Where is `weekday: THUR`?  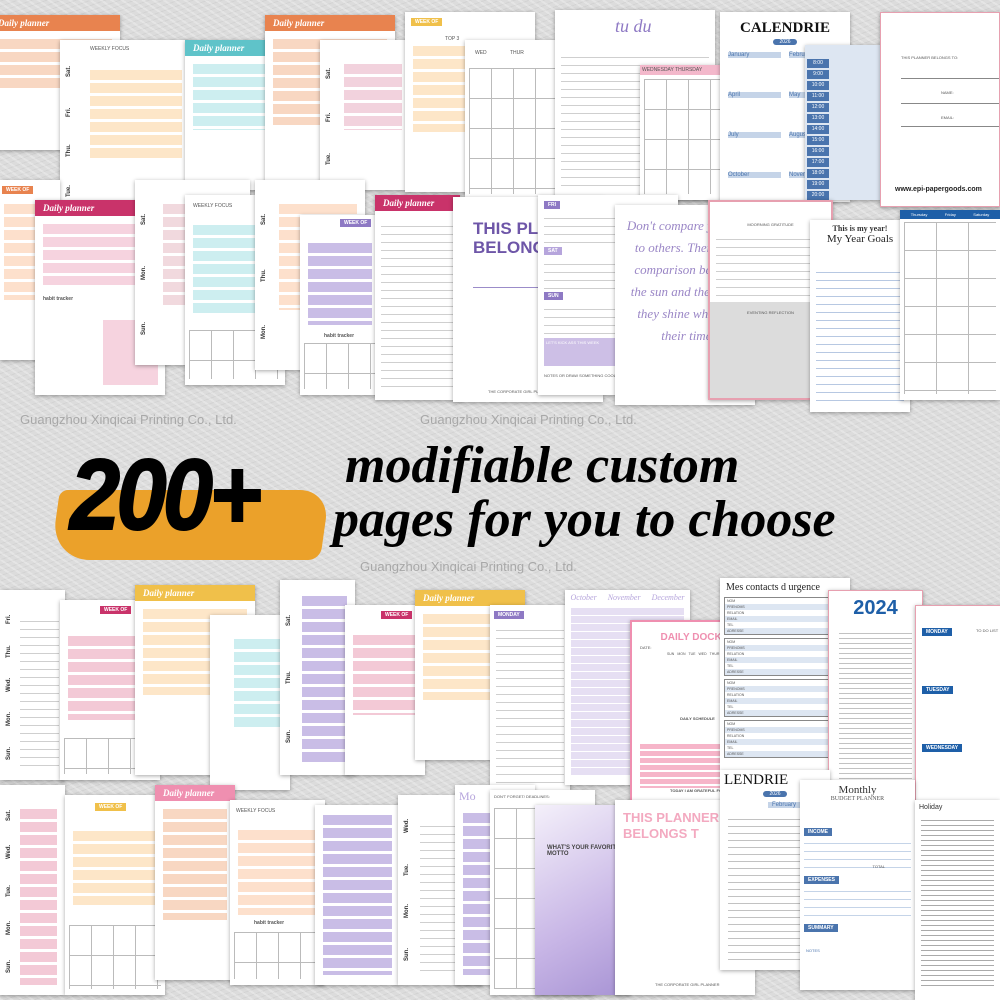 weekday: THUR is located at coordinates (714, 654).